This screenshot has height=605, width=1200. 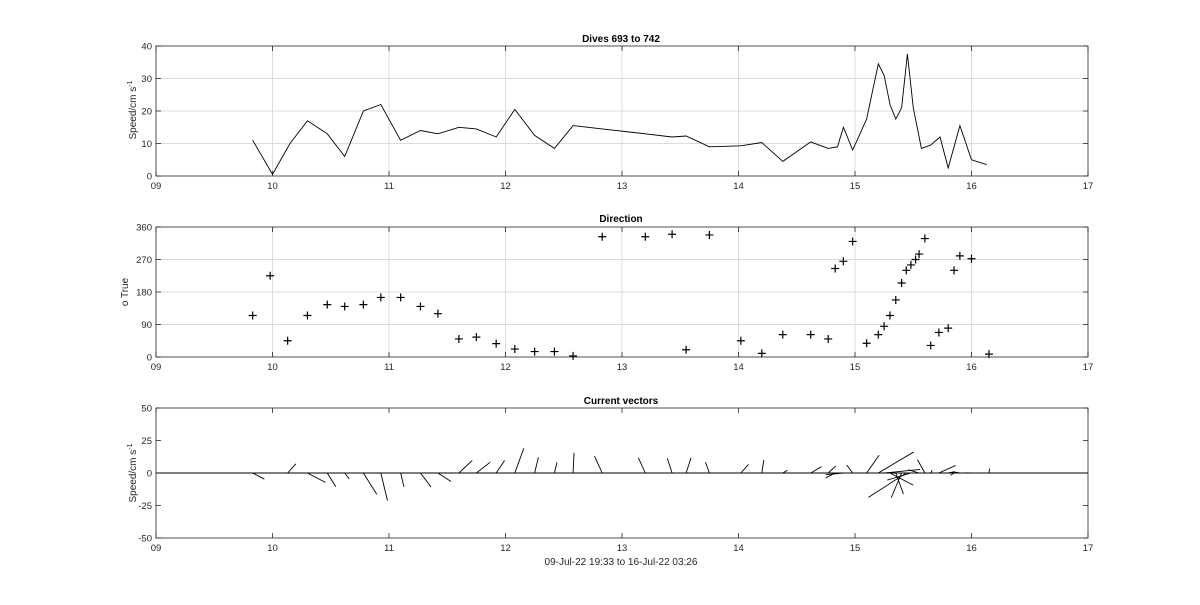 I want to click on y-tick-label: 180, so click(x=144, y=293).